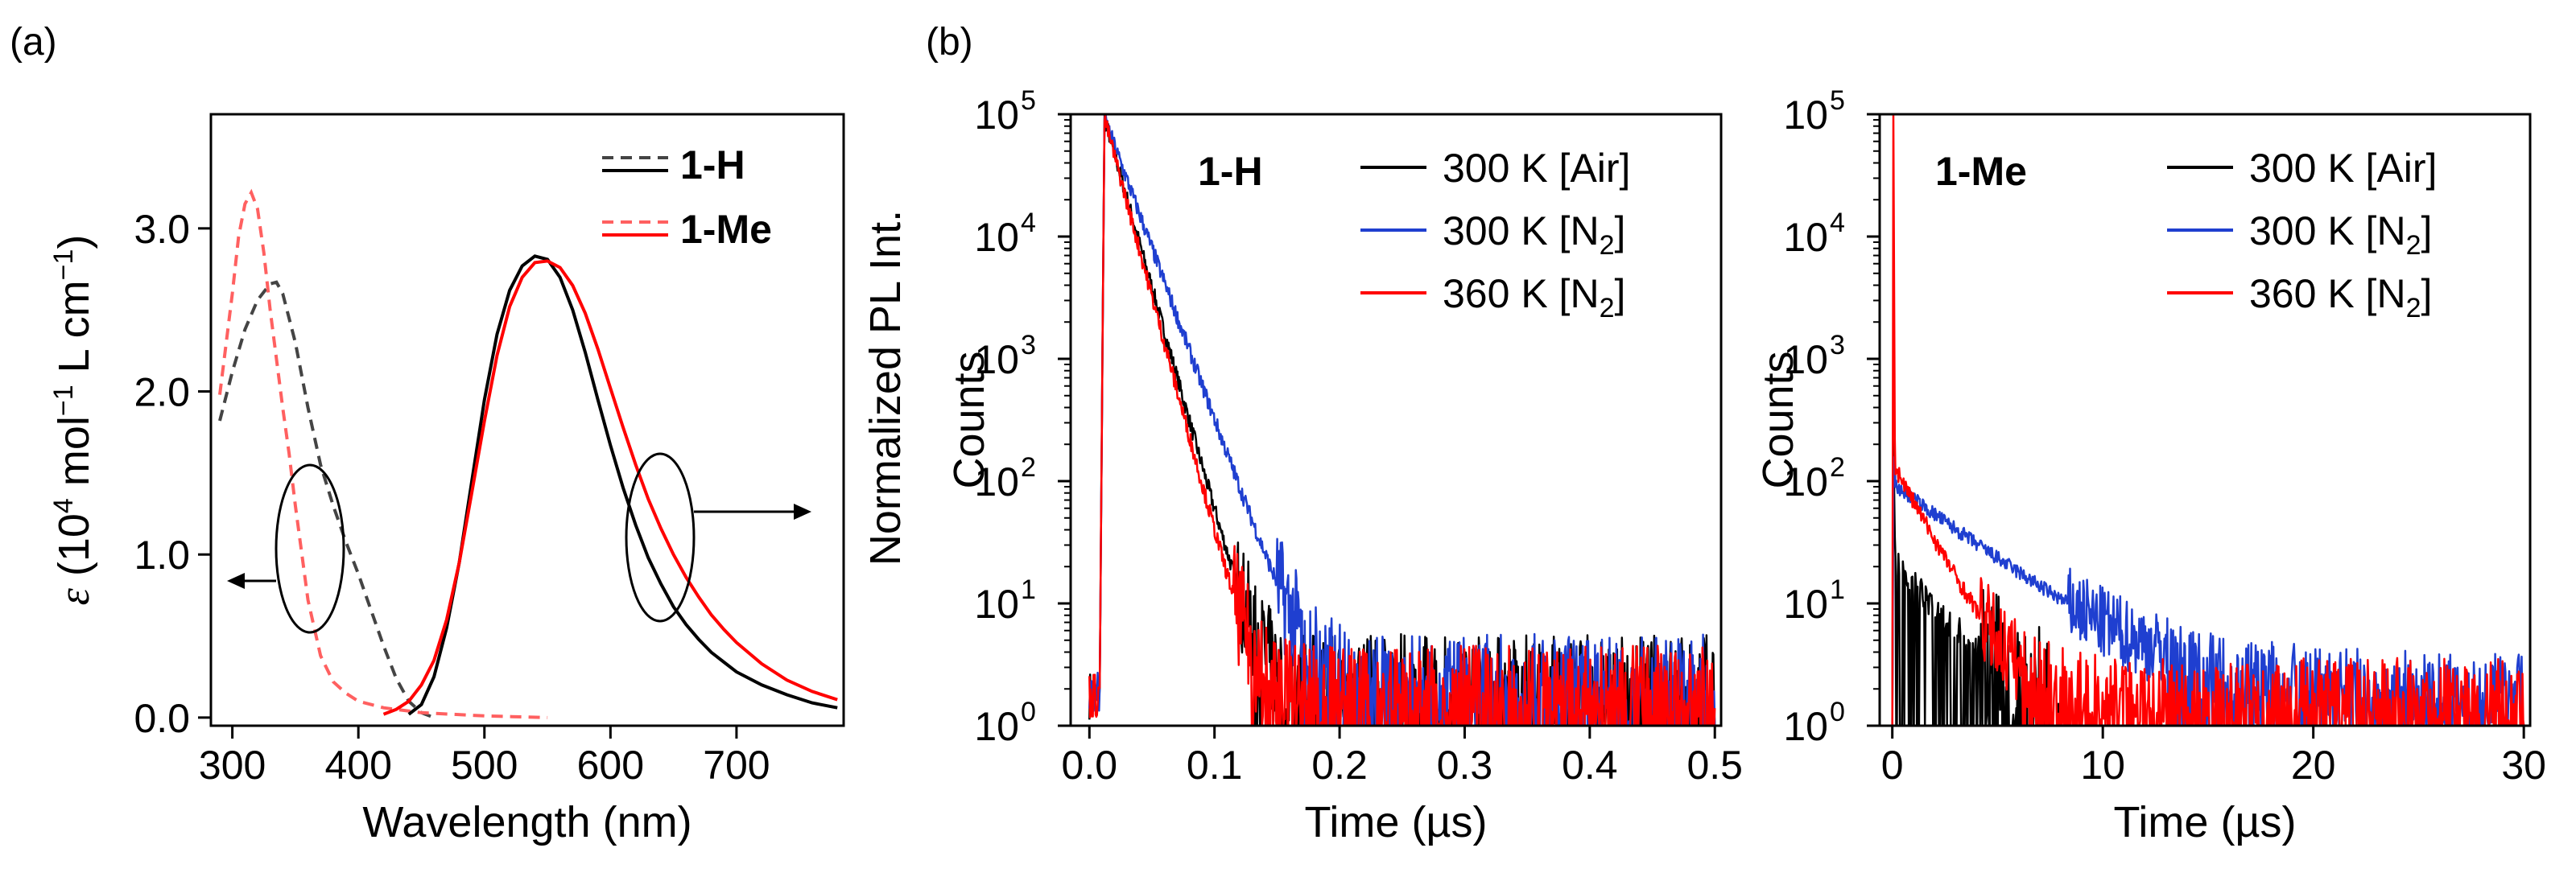 The width and height of the screenshot is (2576, 881). What do you see at coordinates (1607, 308) in the screenshot?
I see `legend-b1-n2-360-sub: 2` at bounding box center [1607, 308].